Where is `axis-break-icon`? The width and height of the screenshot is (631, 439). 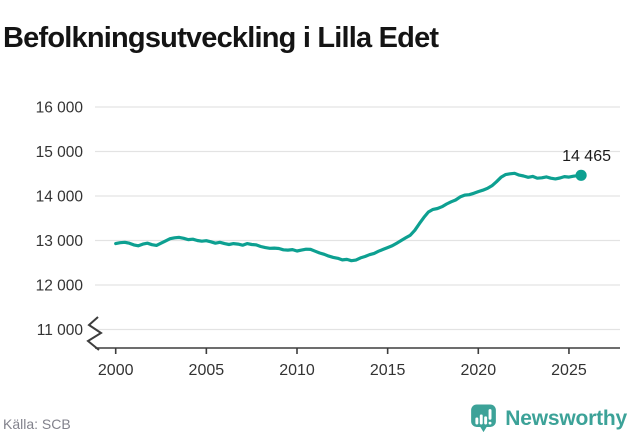
axis-break-icon is located at coordinates (94, 333).